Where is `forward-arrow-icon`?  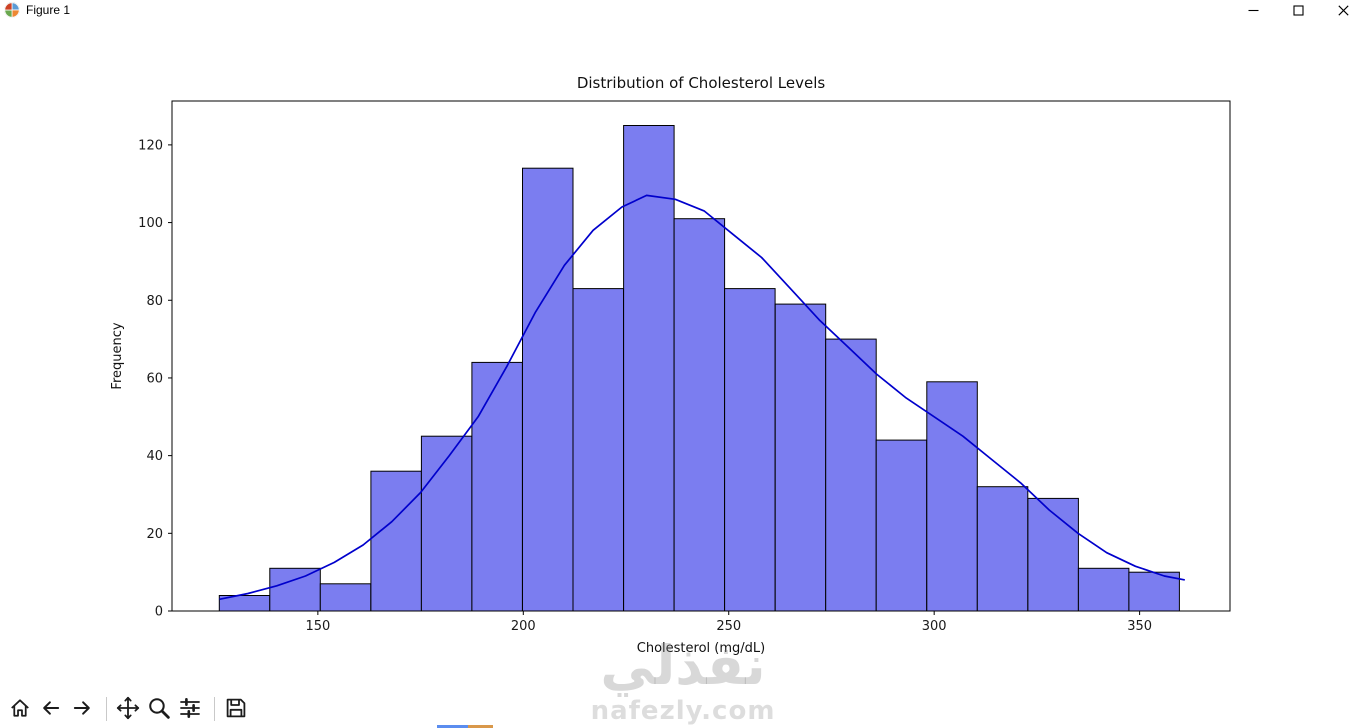
forward-arrow-icon is located at coordinates (82, 709).